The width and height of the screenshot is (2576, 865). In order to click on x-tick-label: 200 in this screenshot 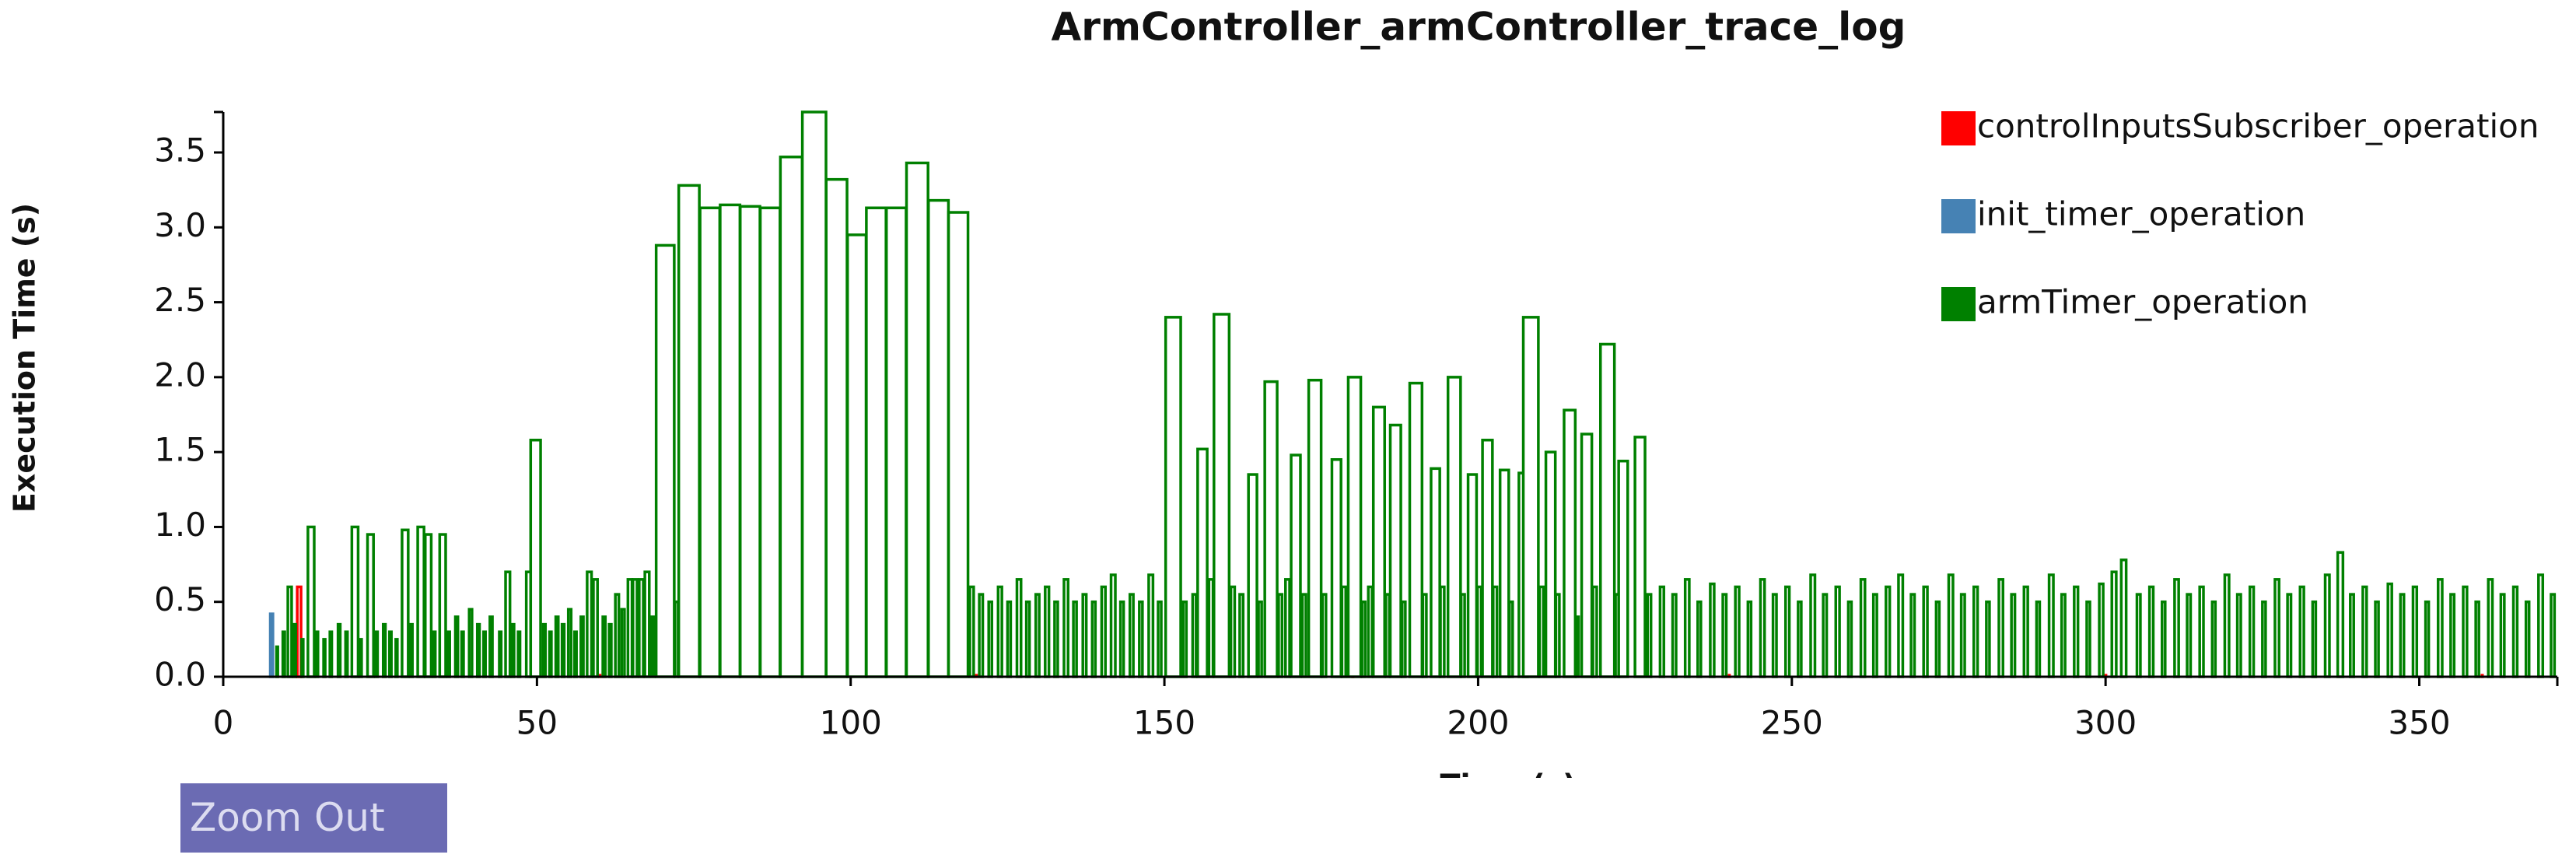, I will do `click(1478, 723)`.